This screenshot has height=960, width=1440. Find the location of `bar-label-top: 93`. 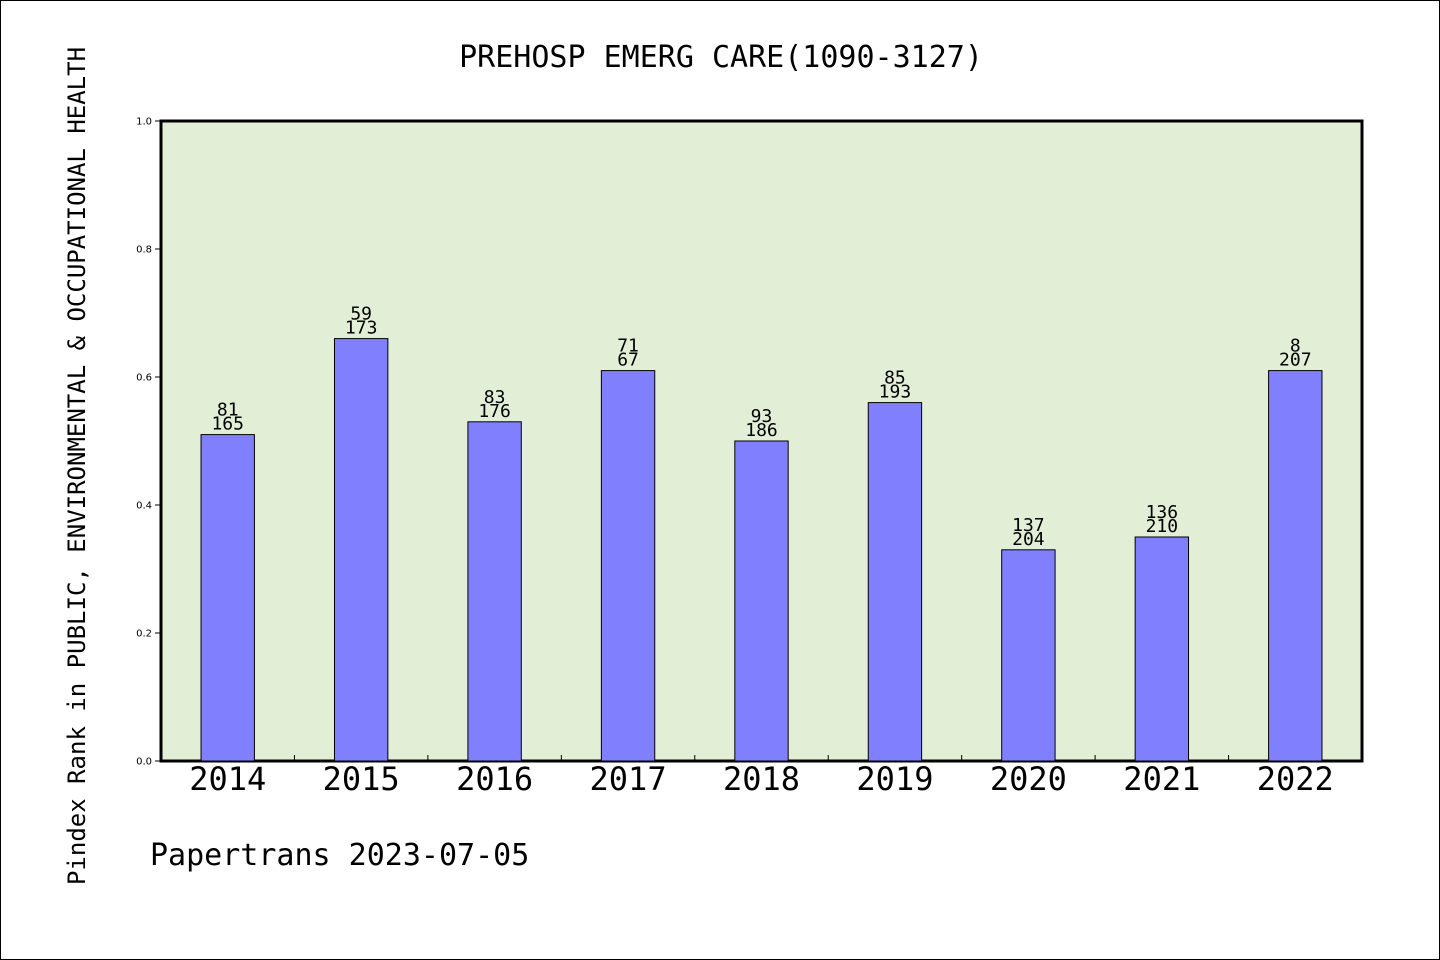

bar-label-top: 93 is located at coordinates (762, 416).